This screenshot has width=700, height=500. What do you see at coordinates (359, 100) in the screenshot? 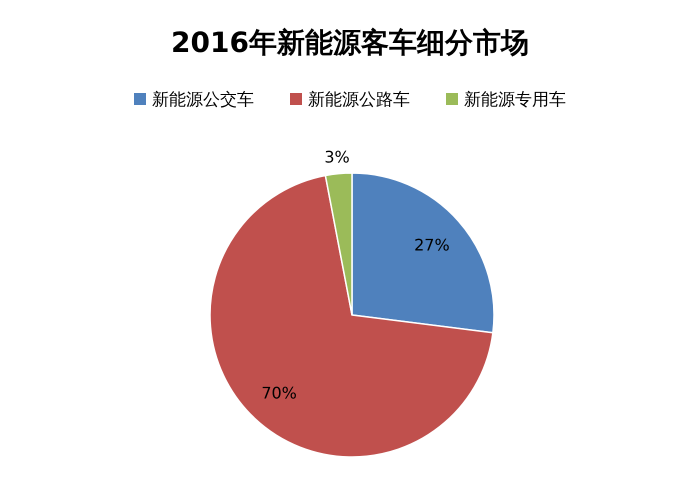
I see `legend-label: 新能源公路车` at bounding box center [359, 100].